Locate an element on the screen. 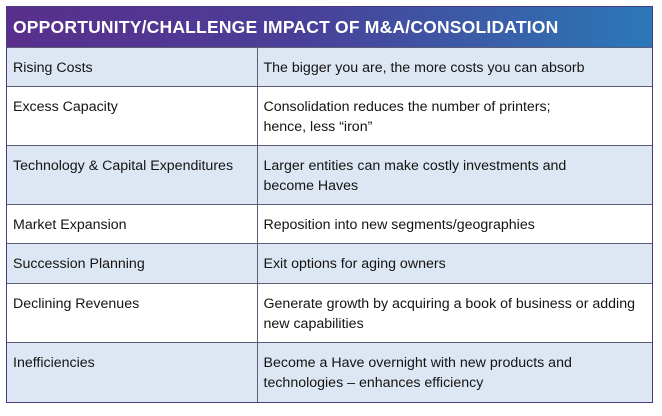 The image size is (662, 416). impact-line: technologies – enhances efficiency is located at coordinates (373, 383).